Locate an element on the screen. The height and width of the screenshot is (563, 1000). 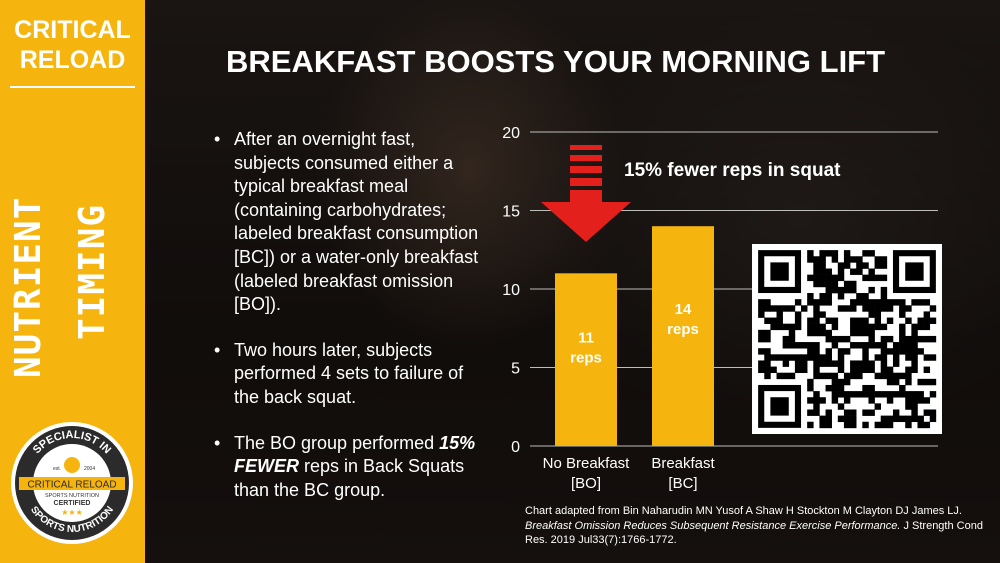
sidebar-word-timing: TIMING is located at coordinates (92, 271).